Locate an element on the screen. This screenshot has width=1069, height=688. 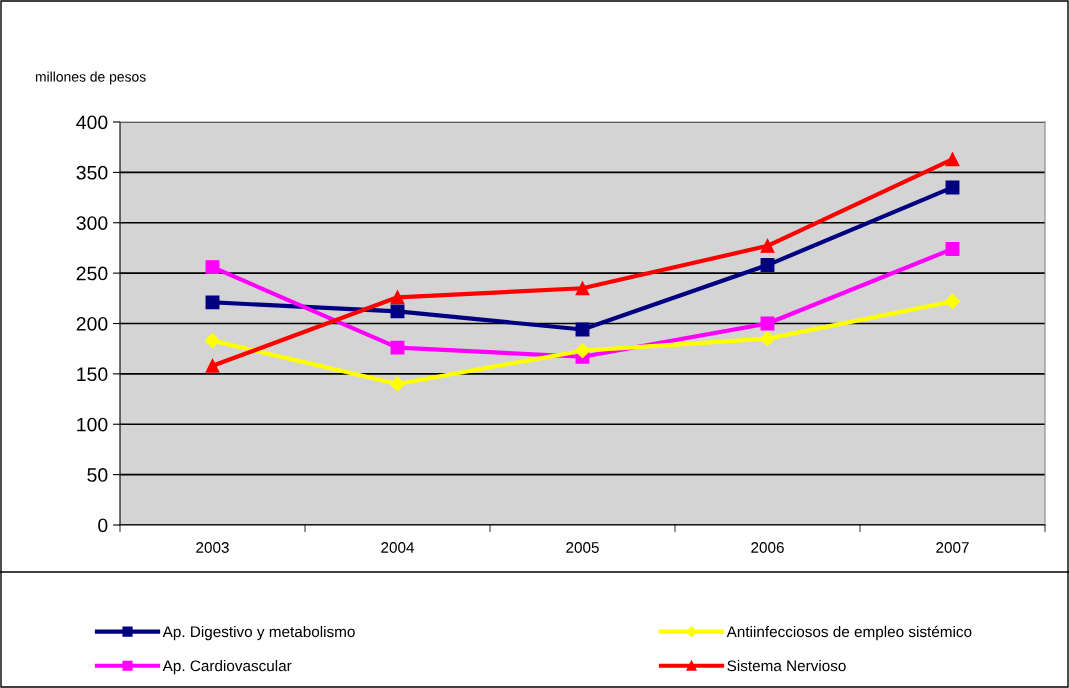
y-axis-title: millones de pesos is located at coordinates (90, 78).